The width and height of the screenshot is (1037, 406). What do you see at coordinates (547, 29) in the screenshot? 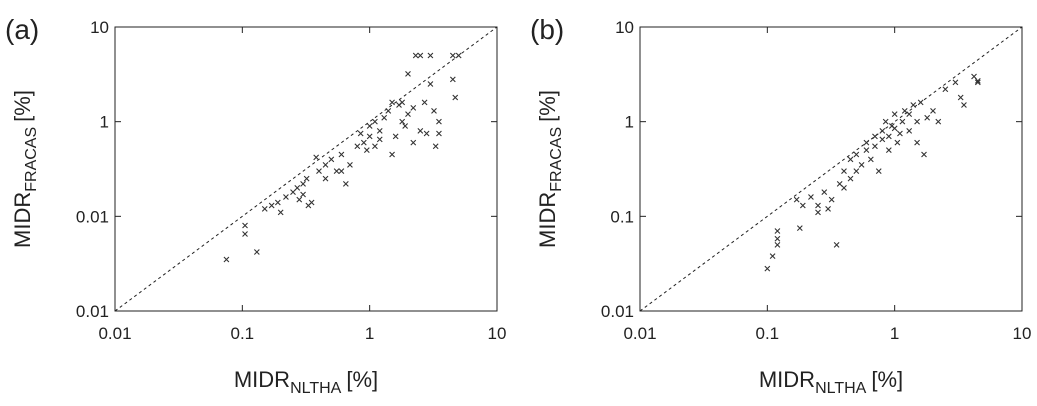
I see `panel-label: (b)` at bounding box center [547, 29].